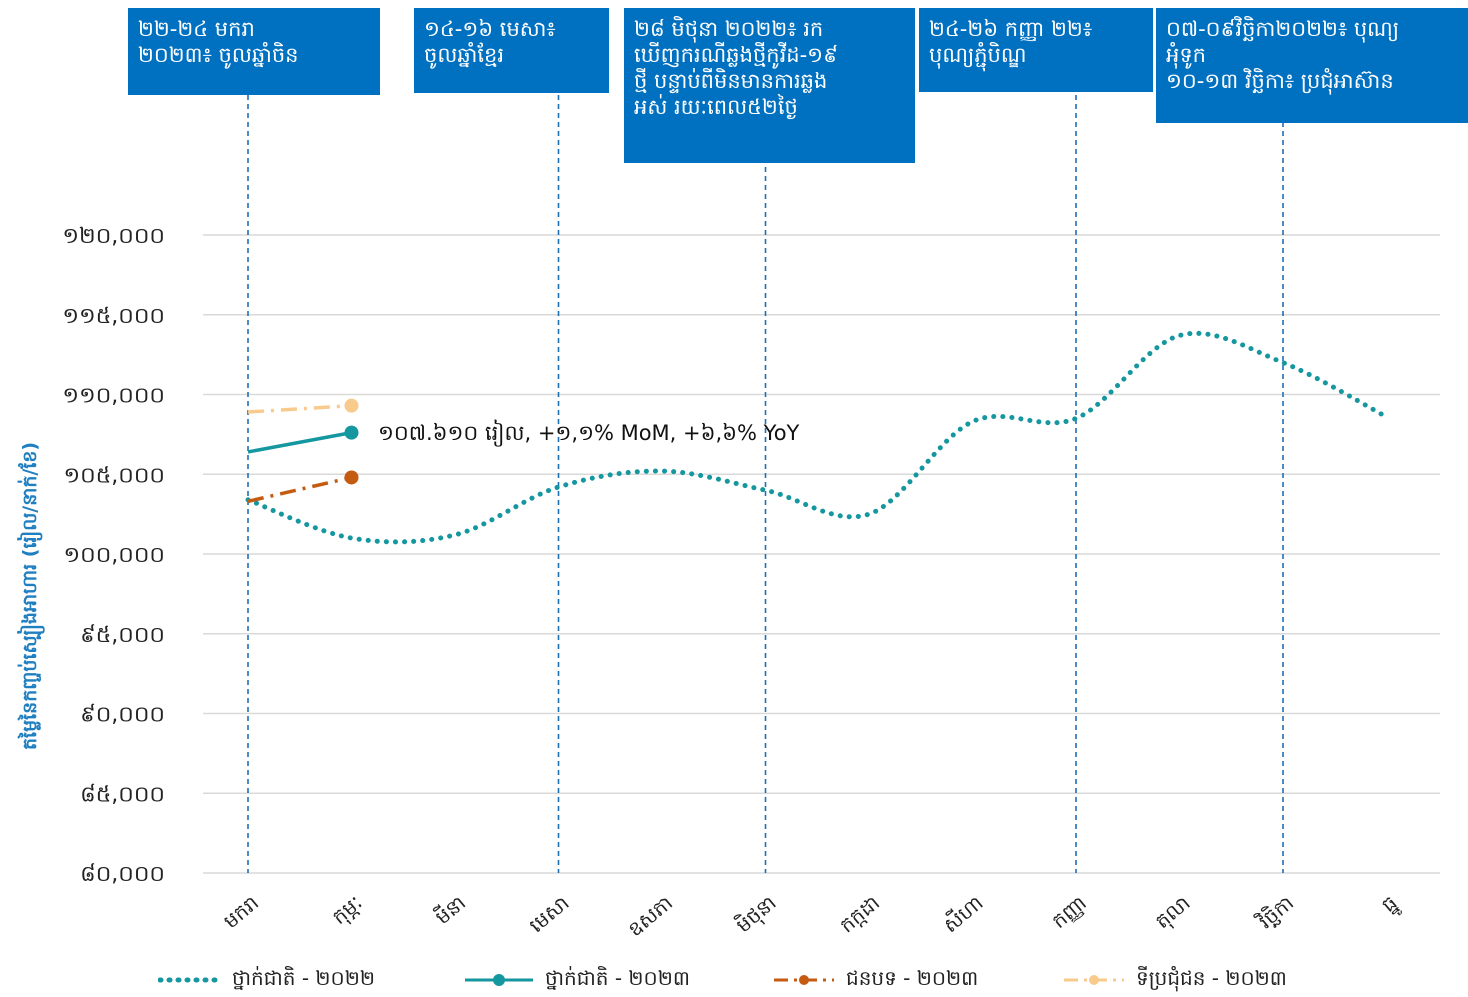  What do you see at coordinates (30, 595) in the screenshot?
I see `y-axis-label: តម្លៃនៃកញ្ចប់ស្បៀងអាហារ (រៀល/នាក់/ខែ)` at bounding box center [30, 595].